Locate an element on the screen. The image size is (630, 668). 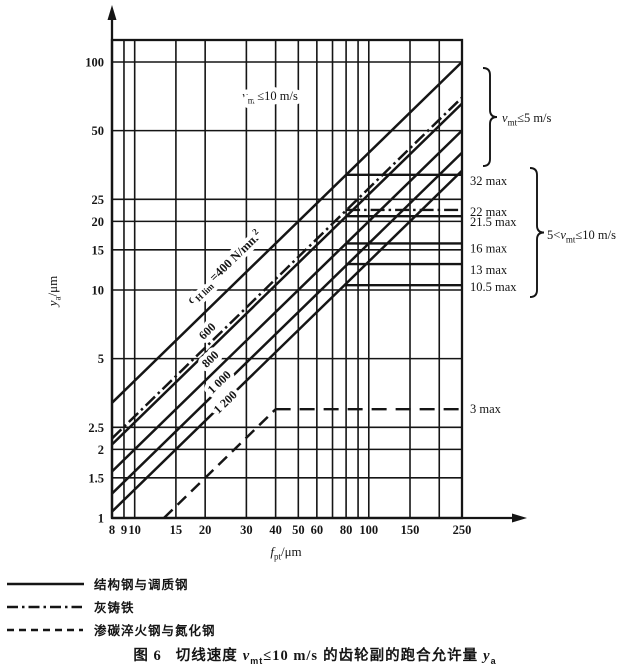
y-tick-label-1.5: 1.5 is located at coordinates (96, 478).